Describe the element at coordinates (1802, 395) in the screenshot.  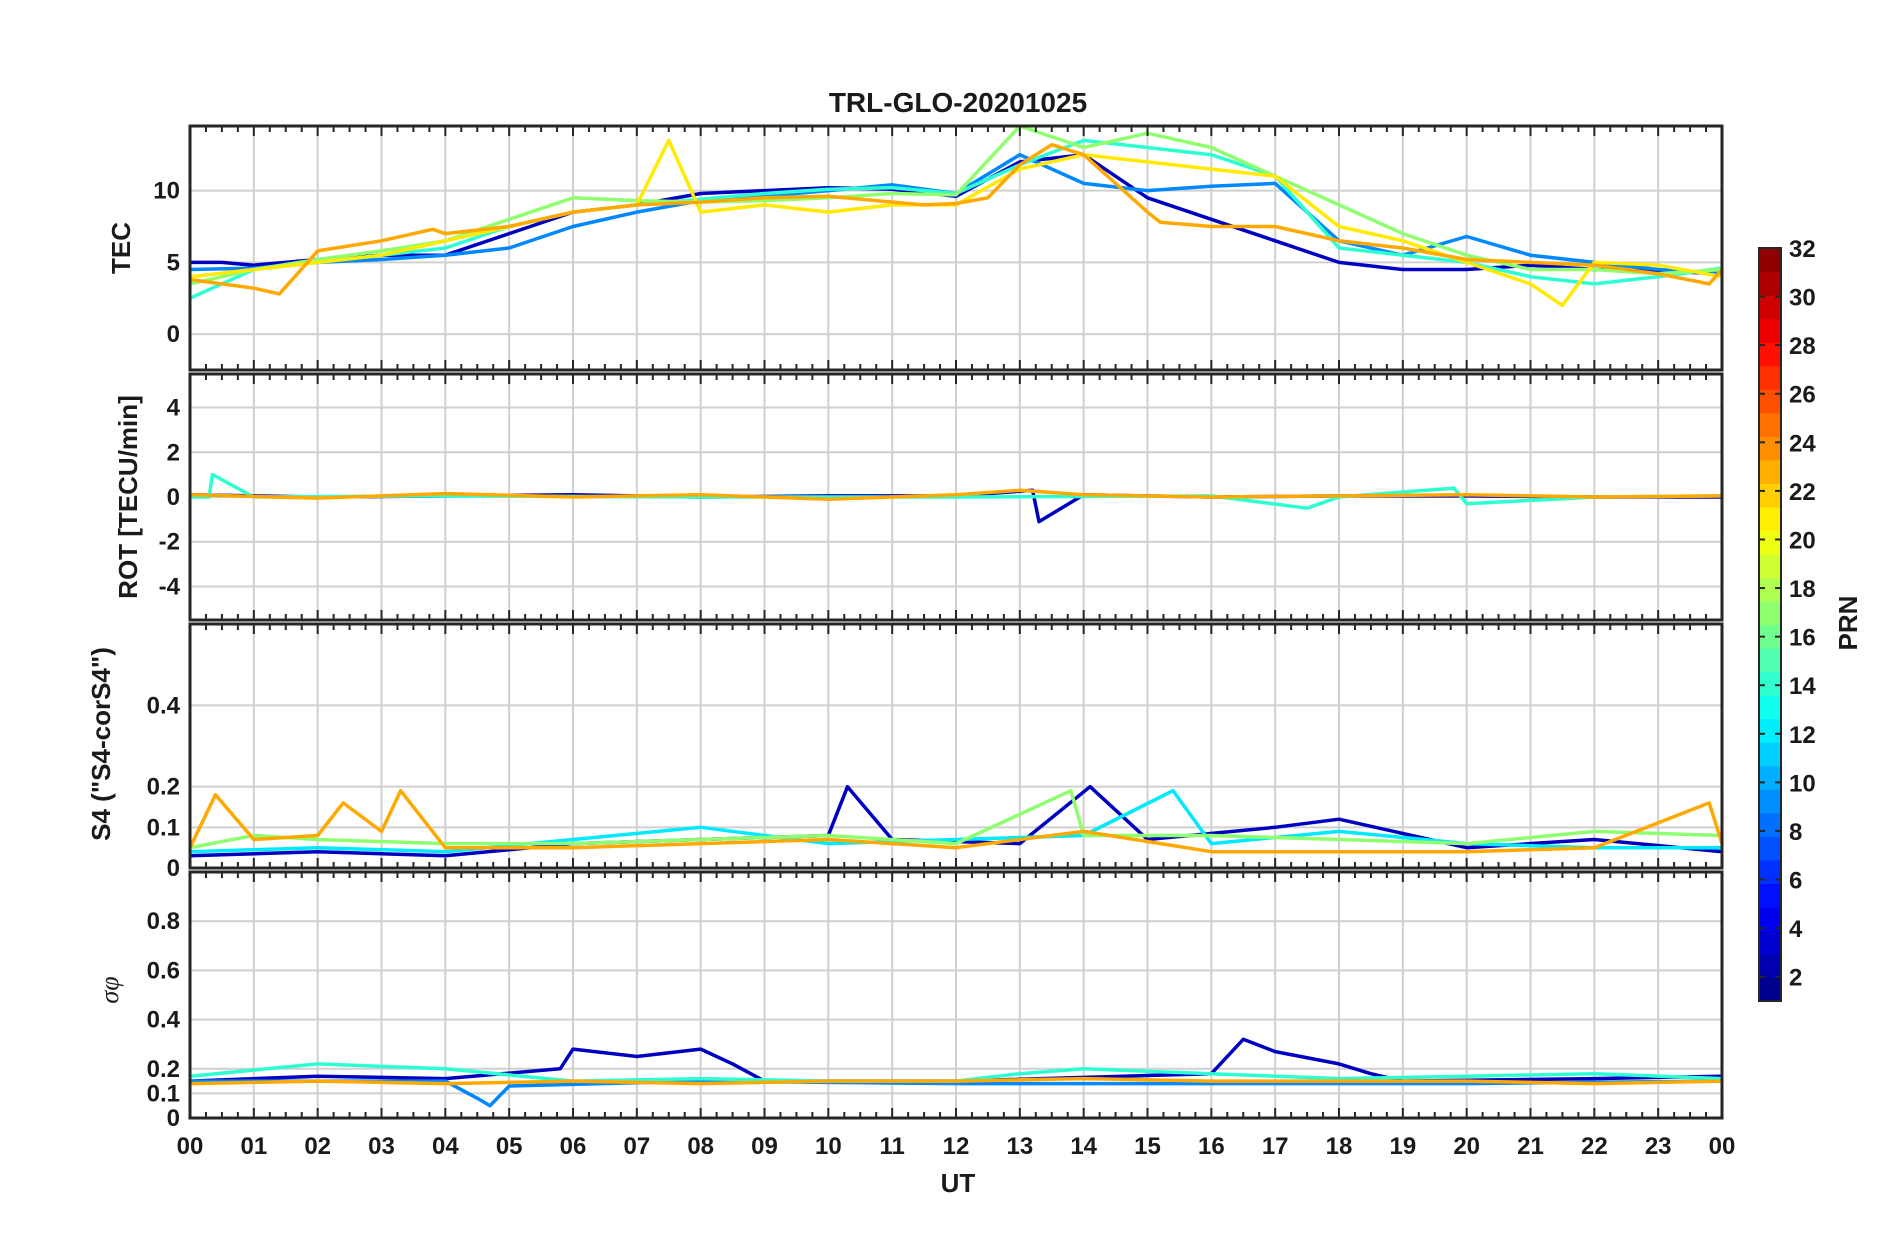
I see `colorbar-tick-label: 26` at that location.